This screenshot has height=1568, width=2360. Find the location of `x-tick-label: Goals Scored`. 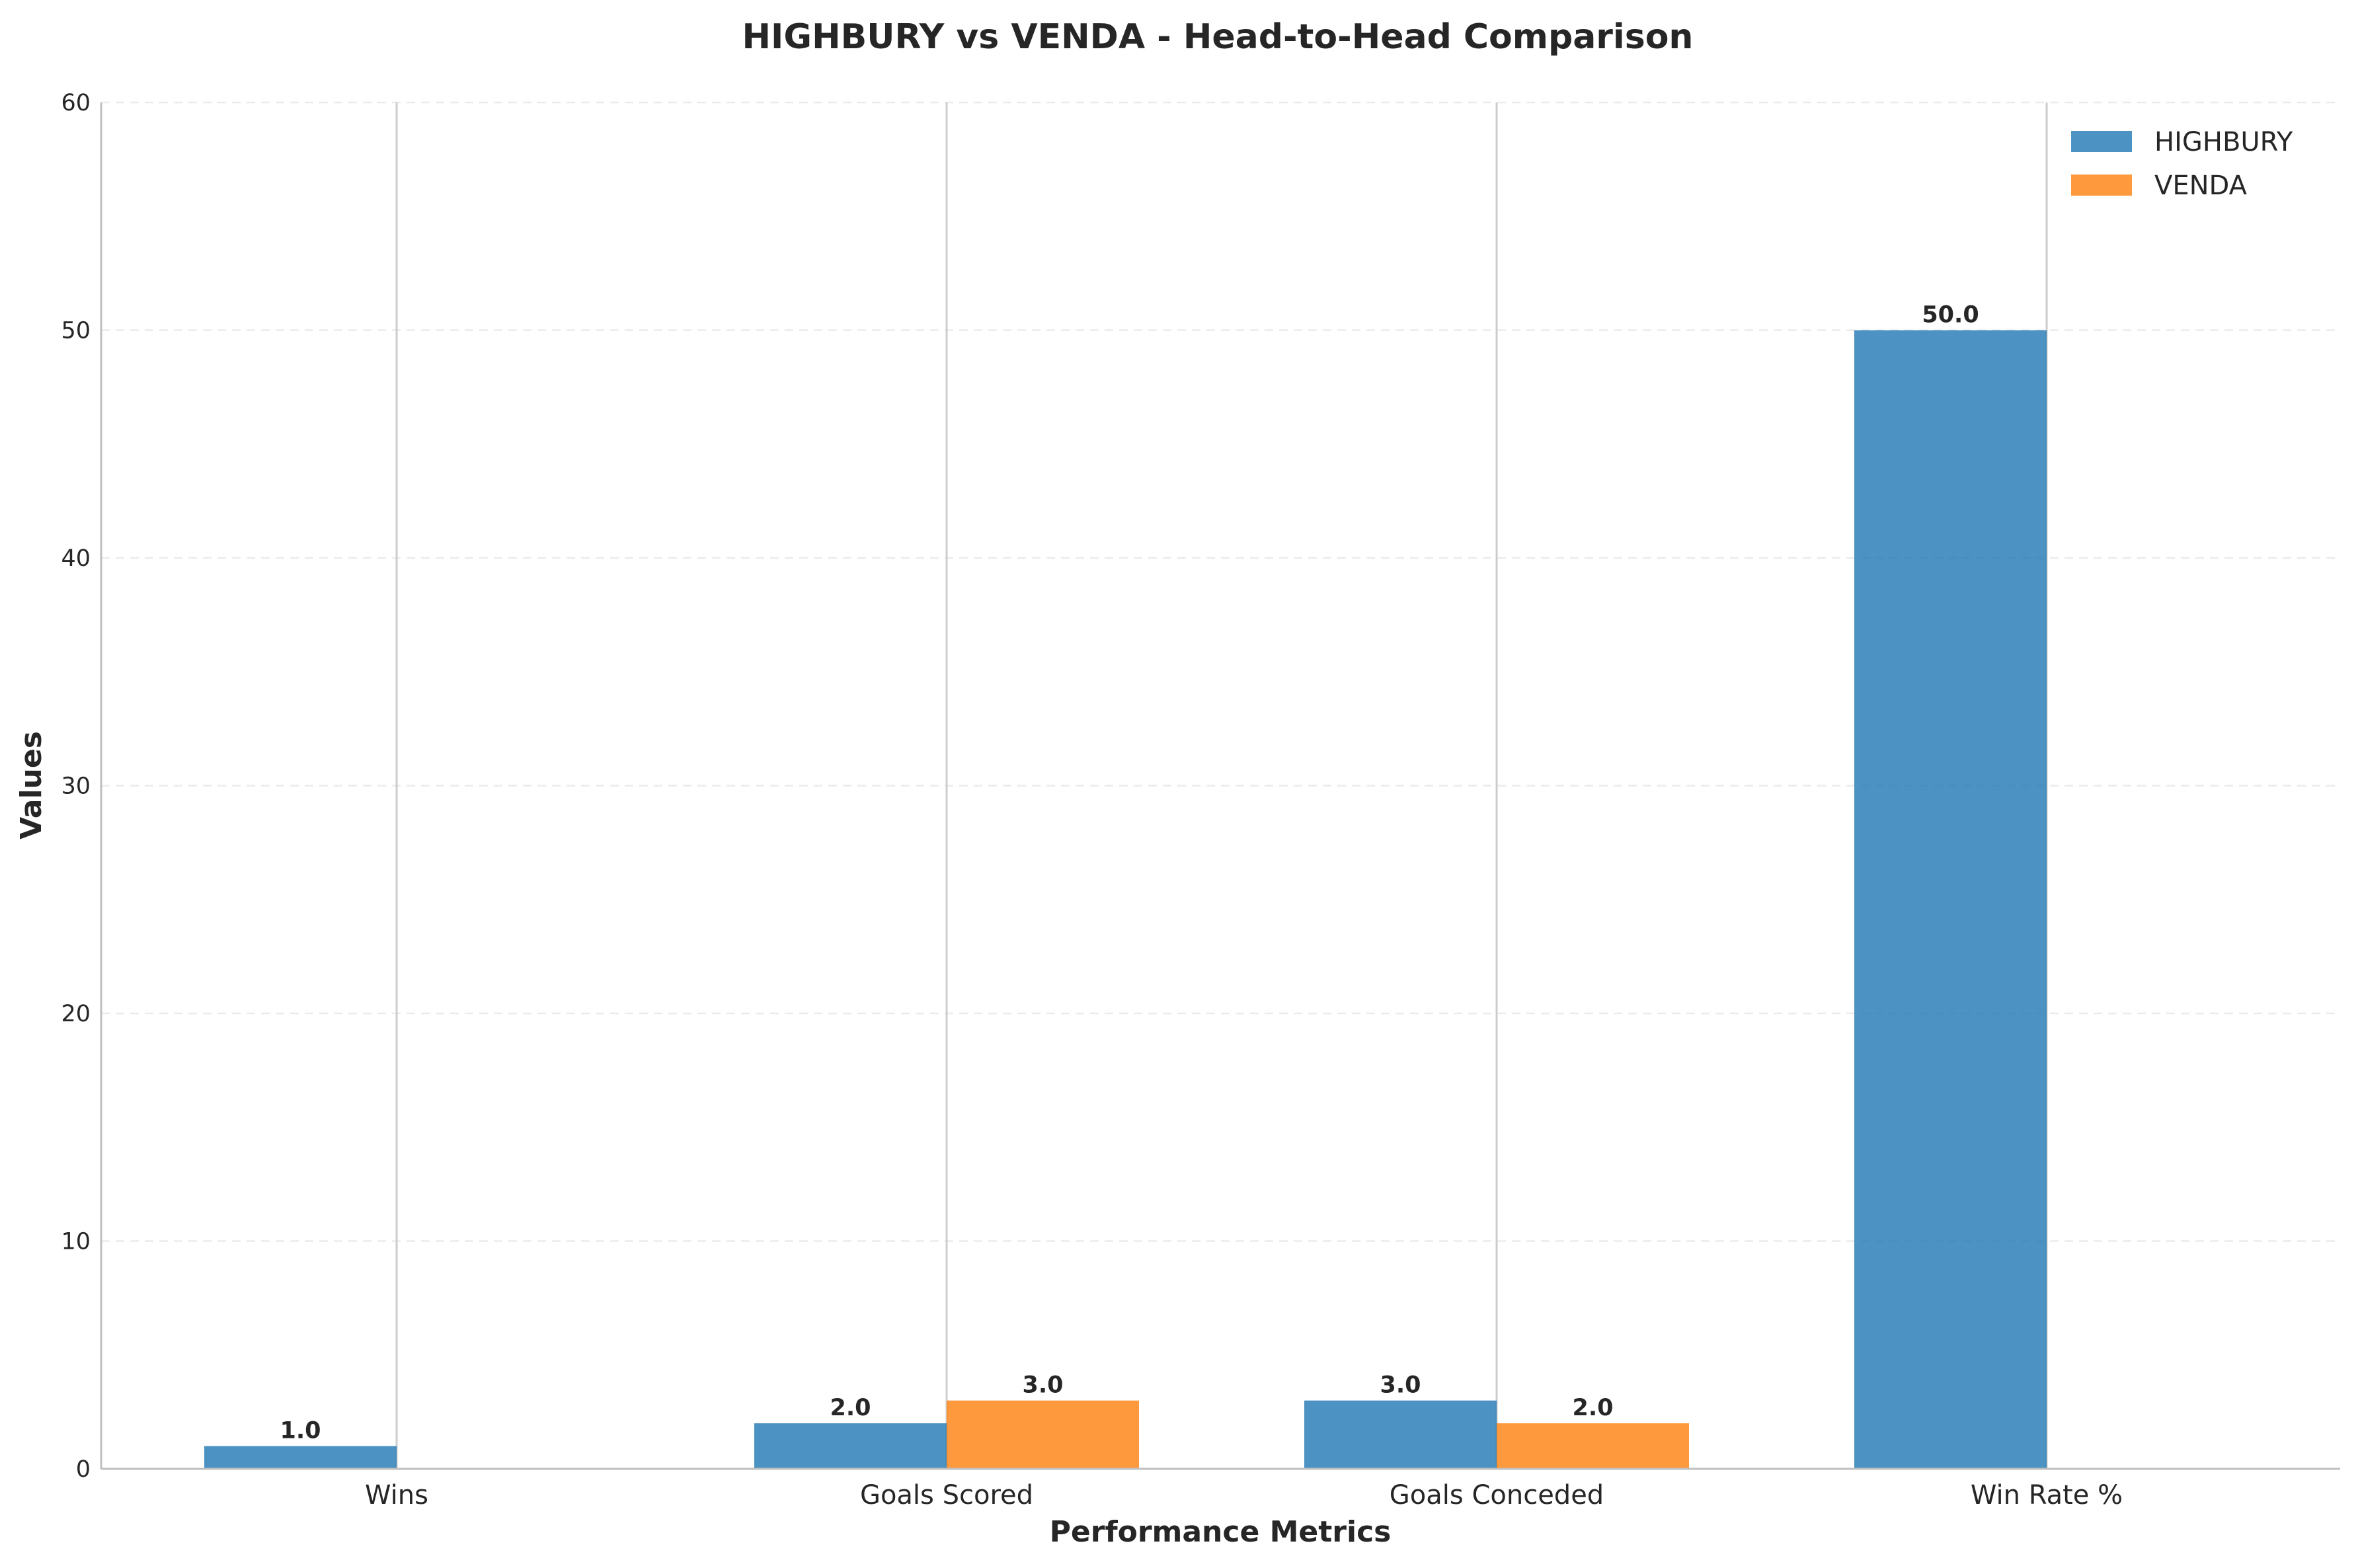

x-tick-label: Goals Scored is located at coordinates (946, 1495).